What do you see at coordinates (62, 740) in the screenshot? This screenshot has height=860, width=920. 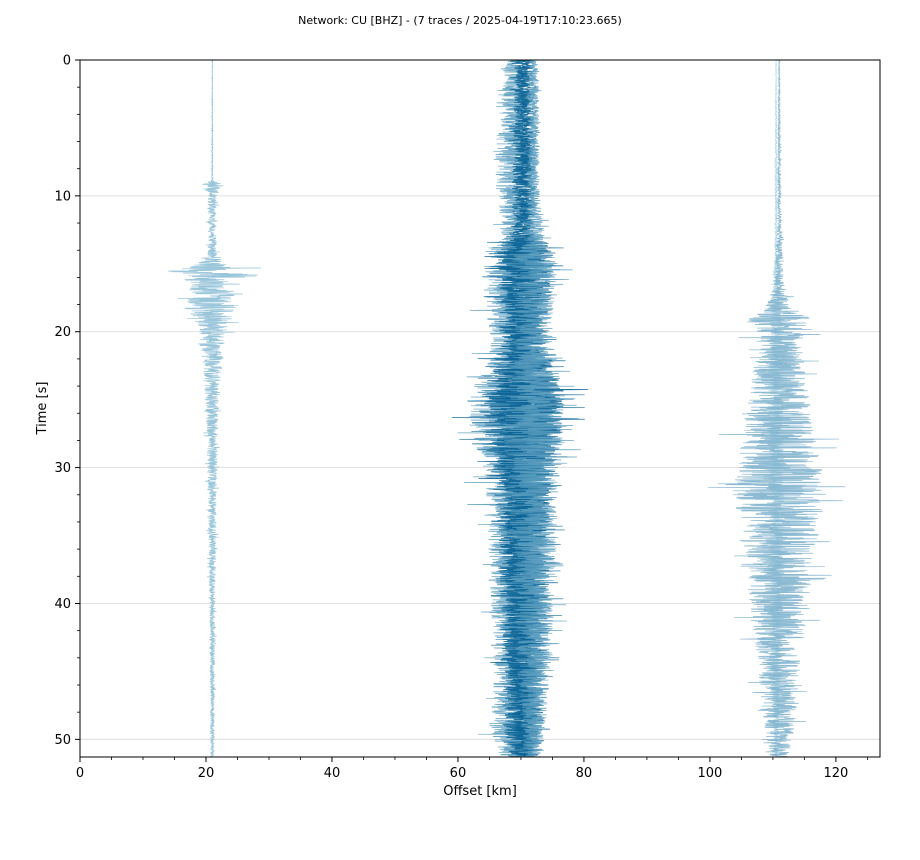 I see `y-tick-label: 50` at bounding box center [62, 740].